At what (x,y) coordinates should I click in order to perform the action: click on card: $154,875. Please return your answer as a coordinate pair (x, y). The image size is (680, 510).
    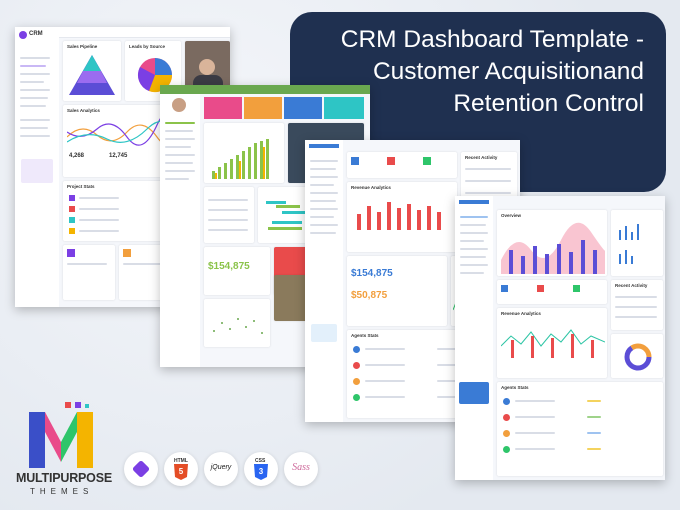
    Looking at the image, I should click on (237, 271).